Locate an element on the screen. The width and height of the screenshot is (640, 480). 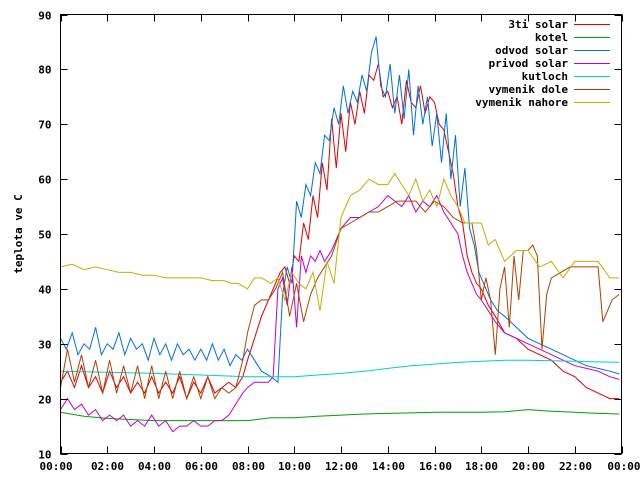
y-tick-label: 20 is located at coordinates (44, 400).